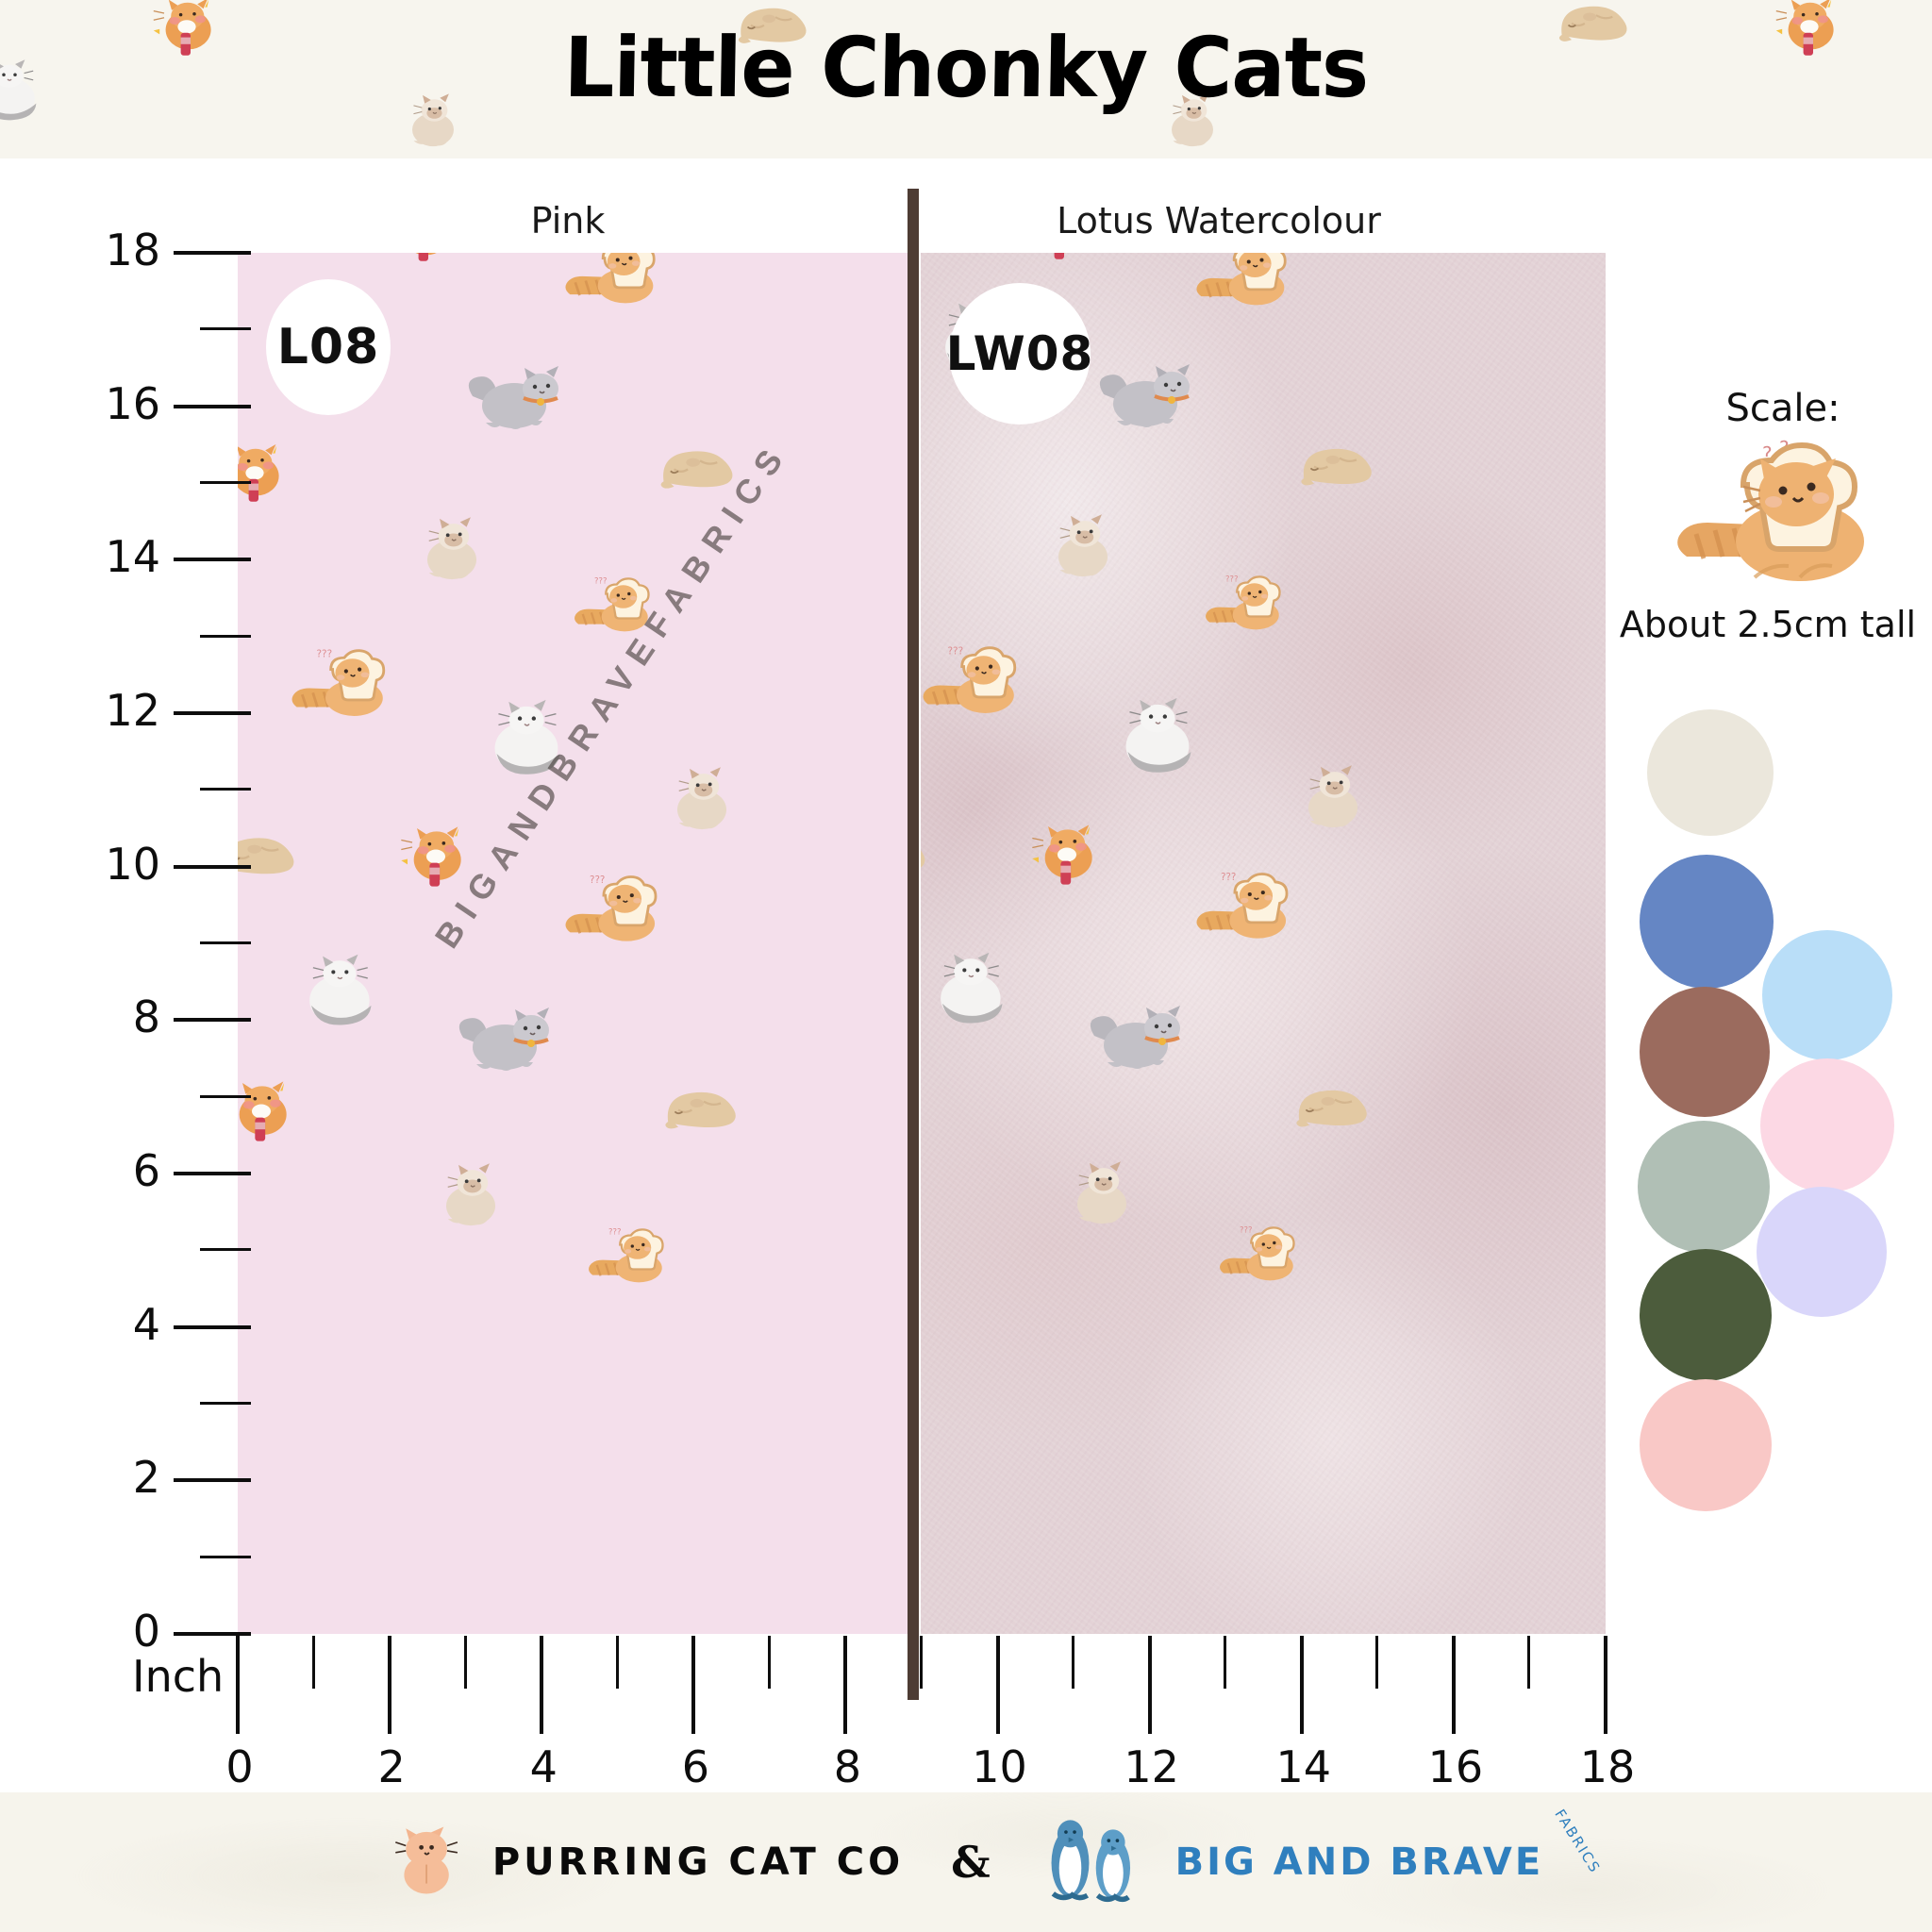  Describe the element at coordinates (1711, 773) in the screenshot. I see `colour-swatch-cream` at that location.